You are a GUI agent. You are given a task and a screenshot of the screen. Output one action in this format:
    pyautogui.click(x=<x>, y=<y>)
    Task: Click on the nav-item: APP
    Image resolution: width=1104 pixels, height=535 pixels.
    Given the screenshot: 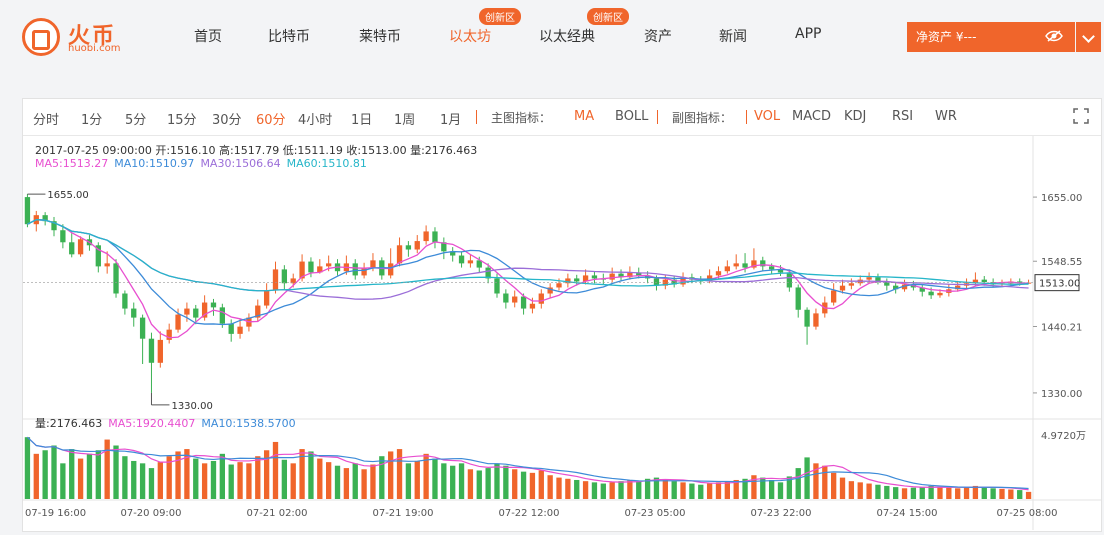 What is the action you would take?
    pyautogui.click(x=808, y=34)
    